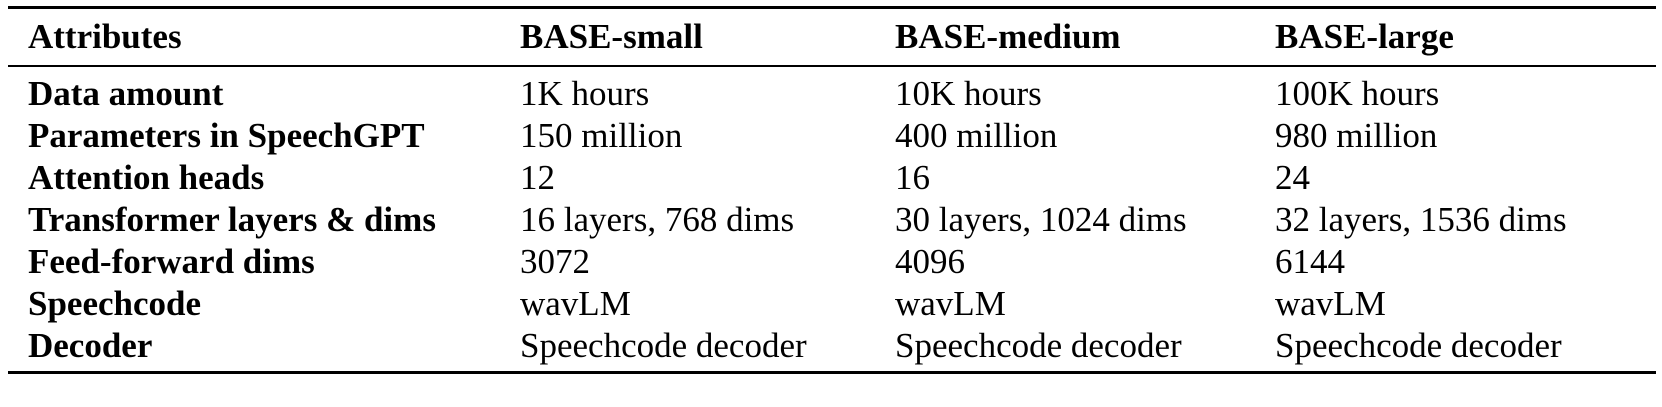 The image size is (1662, 407). I want to click on header-rule, so click(832, 66).